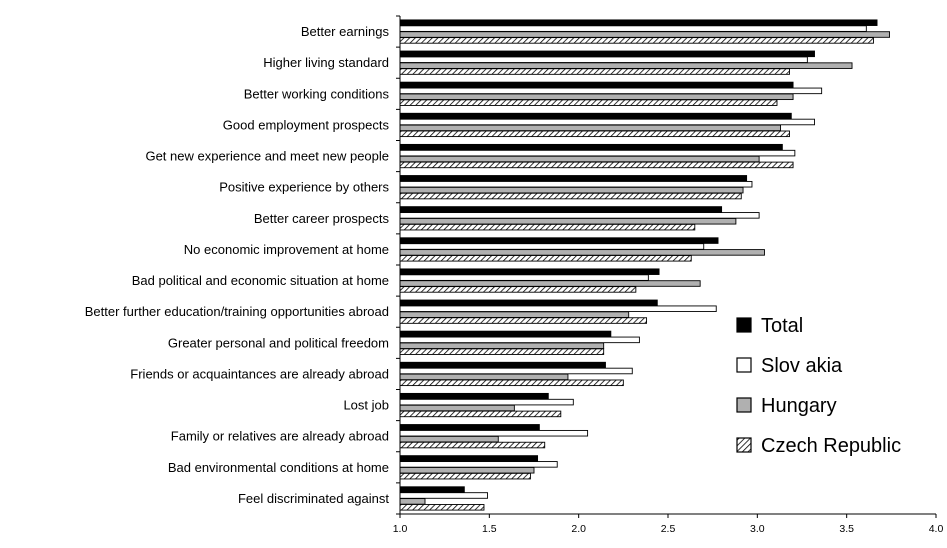 This screenshot has height=548, width=947. What do you see at coordinates (313, 498) in the screenshot?
I see `category-label: Feel discriminated against` at bounding box center [313, 498].